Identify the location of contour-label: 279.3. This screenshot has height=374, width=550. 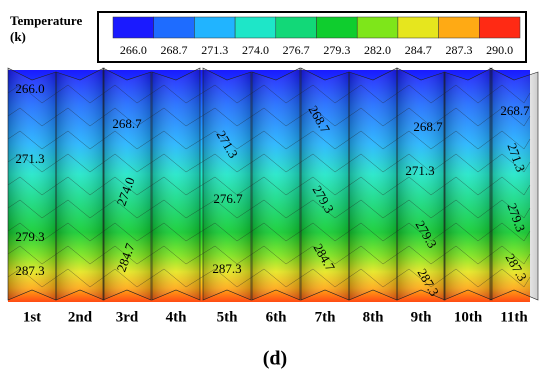
(29, 236).